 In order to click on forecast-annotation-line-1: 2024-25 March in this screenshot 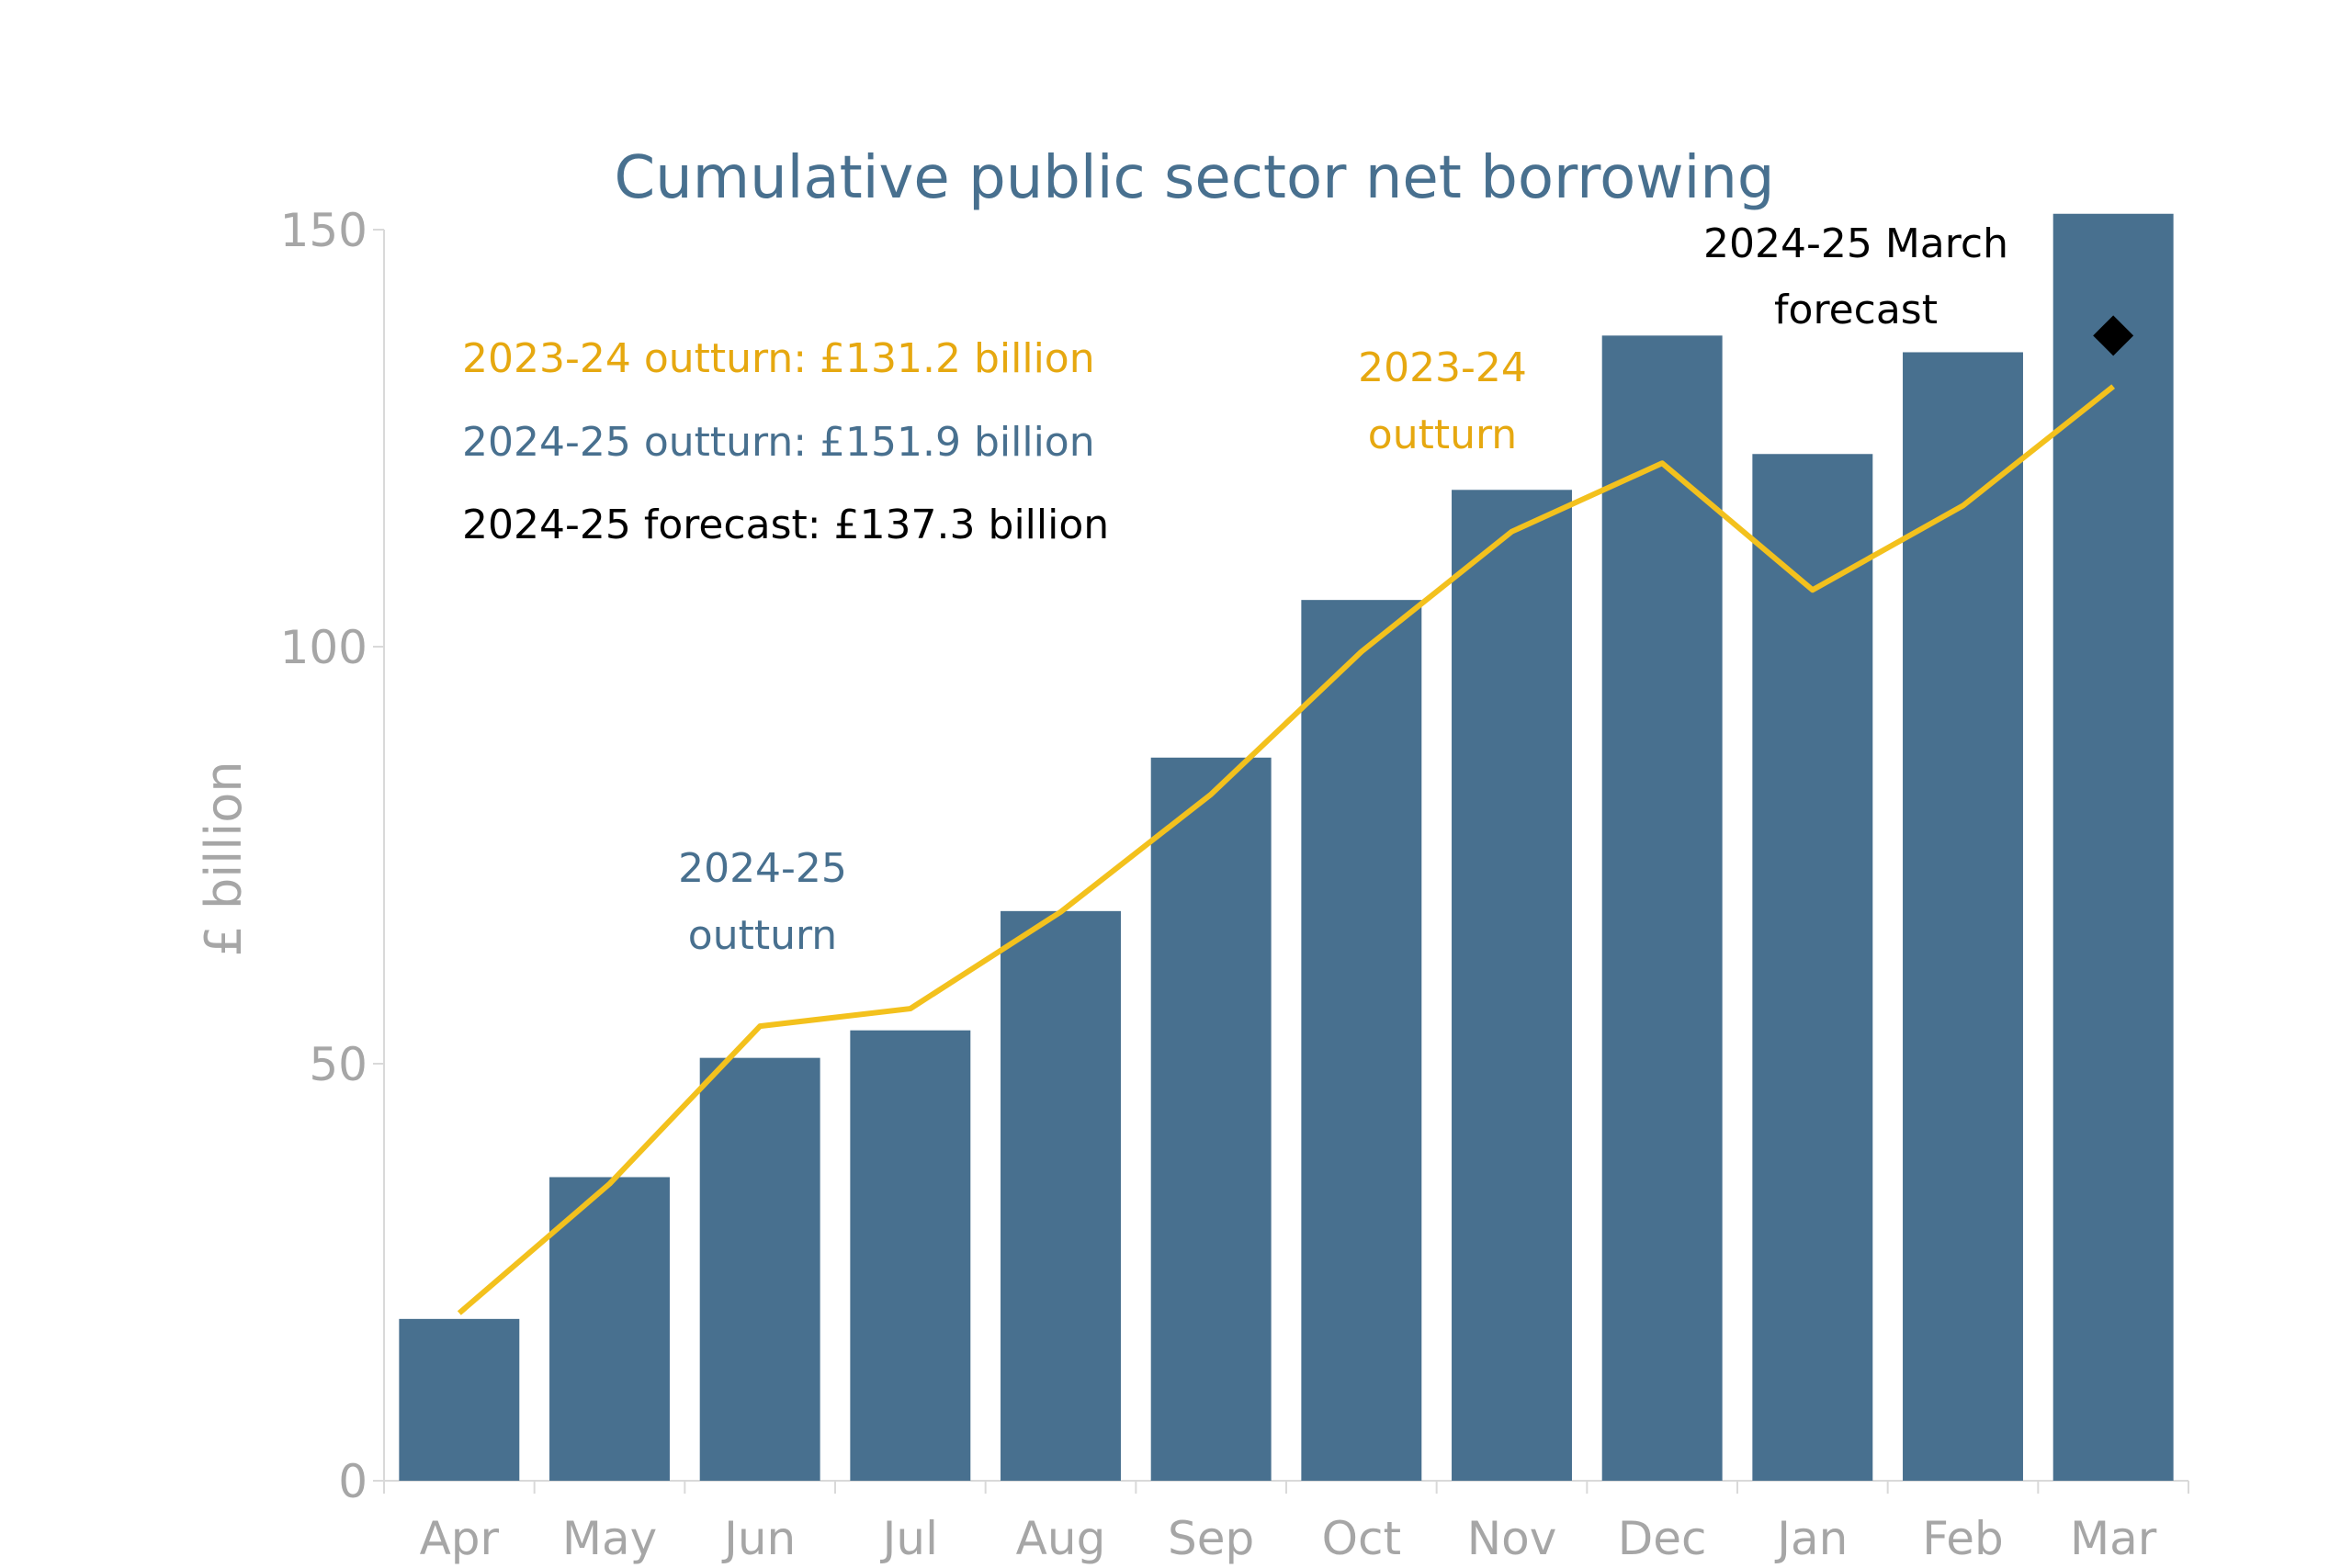, I will do `click(1855, 244)`.